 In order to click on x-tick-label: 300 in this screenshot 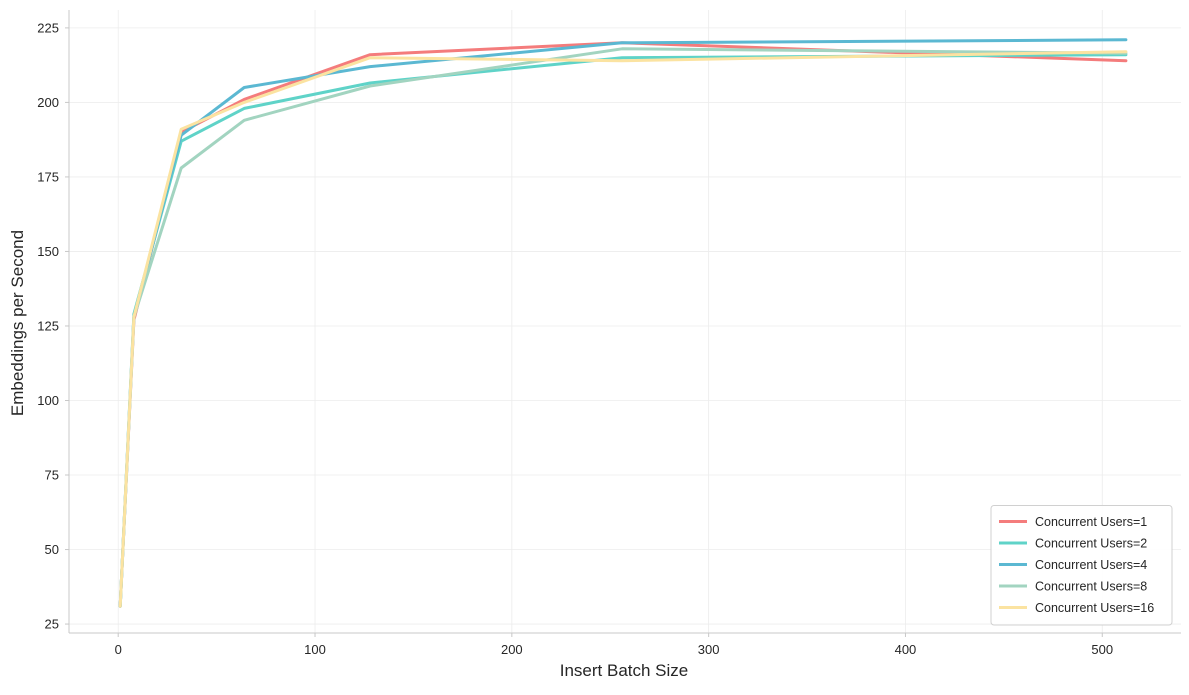, I will do `click(709, 649)`.